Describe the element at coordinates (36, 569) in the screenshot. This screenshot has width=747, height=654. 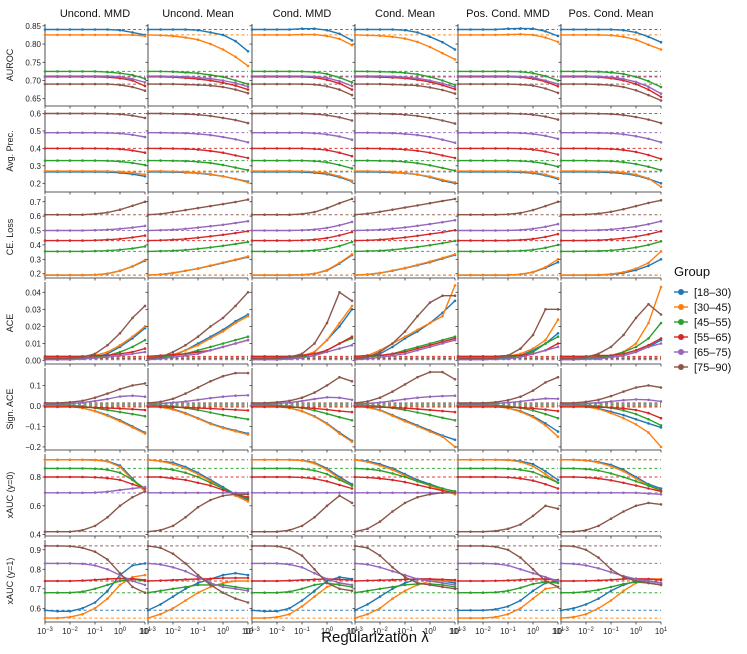
I see `y-tick-label: 0.8` at that location.